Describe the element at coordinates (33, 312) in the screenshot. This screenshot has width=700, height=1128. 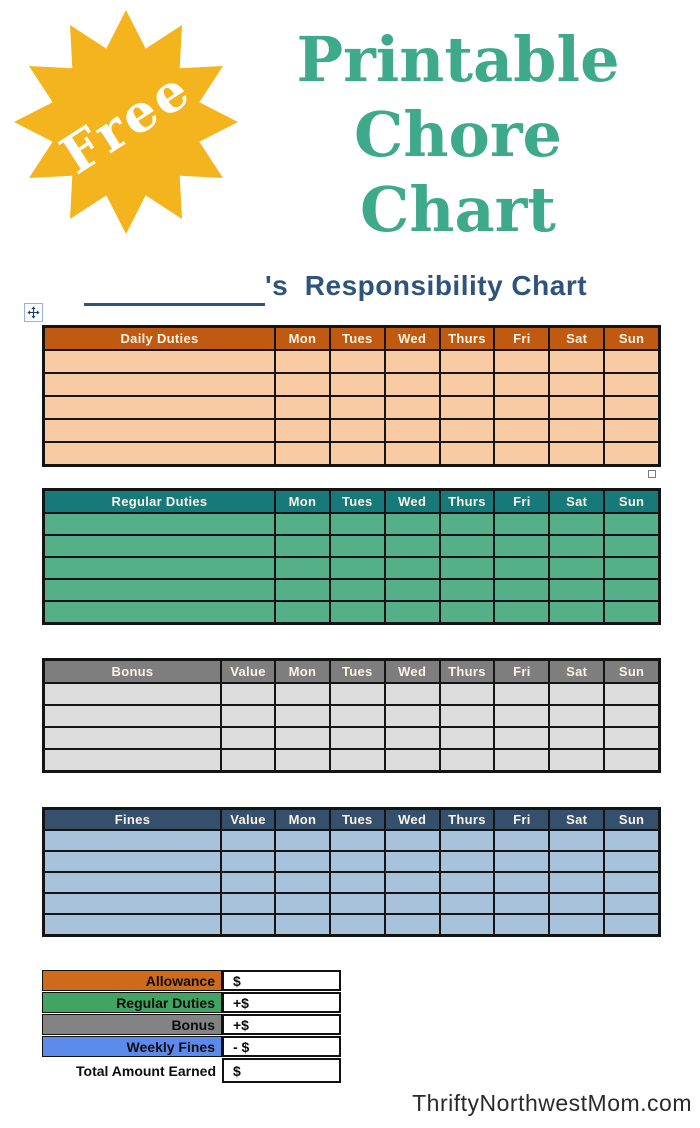
I see `table-move-handle` at that location.